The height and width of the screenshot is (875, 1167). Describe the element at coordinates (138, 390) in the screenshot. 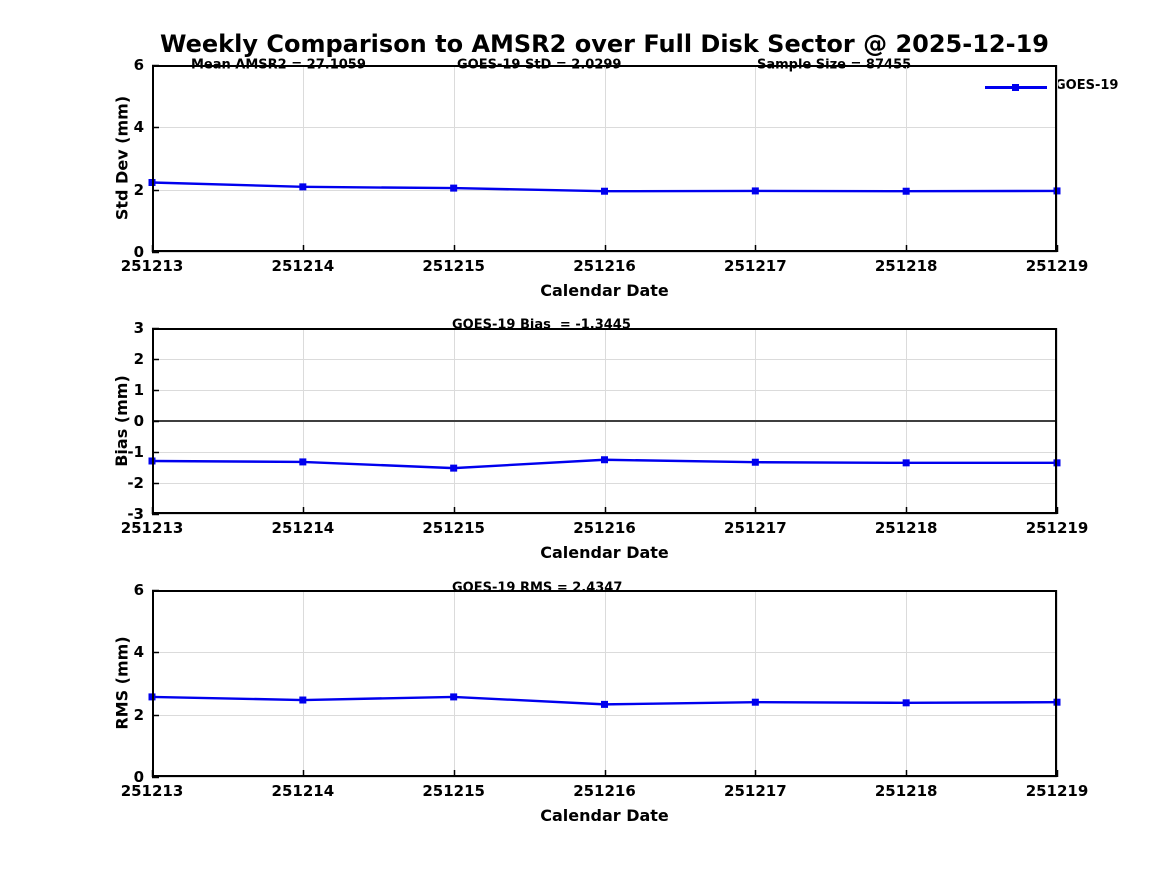

I see `y-tick-label: 1` at that location.